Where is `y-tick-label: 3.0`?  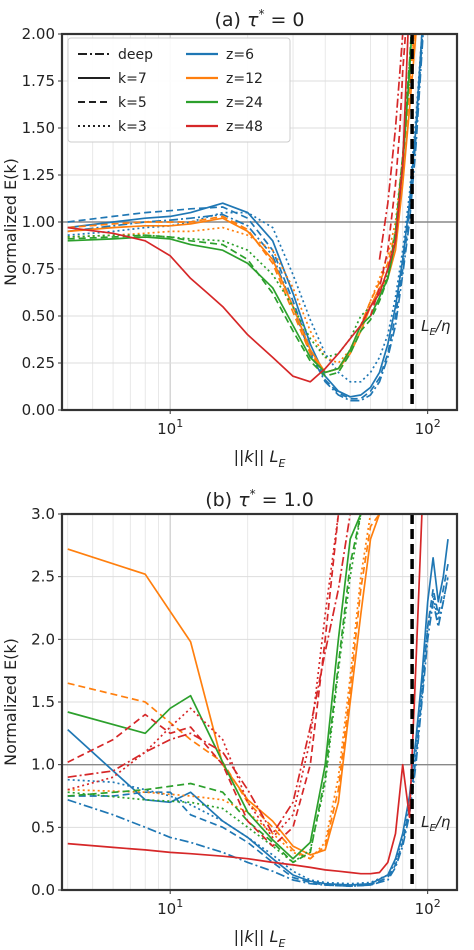
y-tick-label: 3.0 is located at coordinates (43, 514).